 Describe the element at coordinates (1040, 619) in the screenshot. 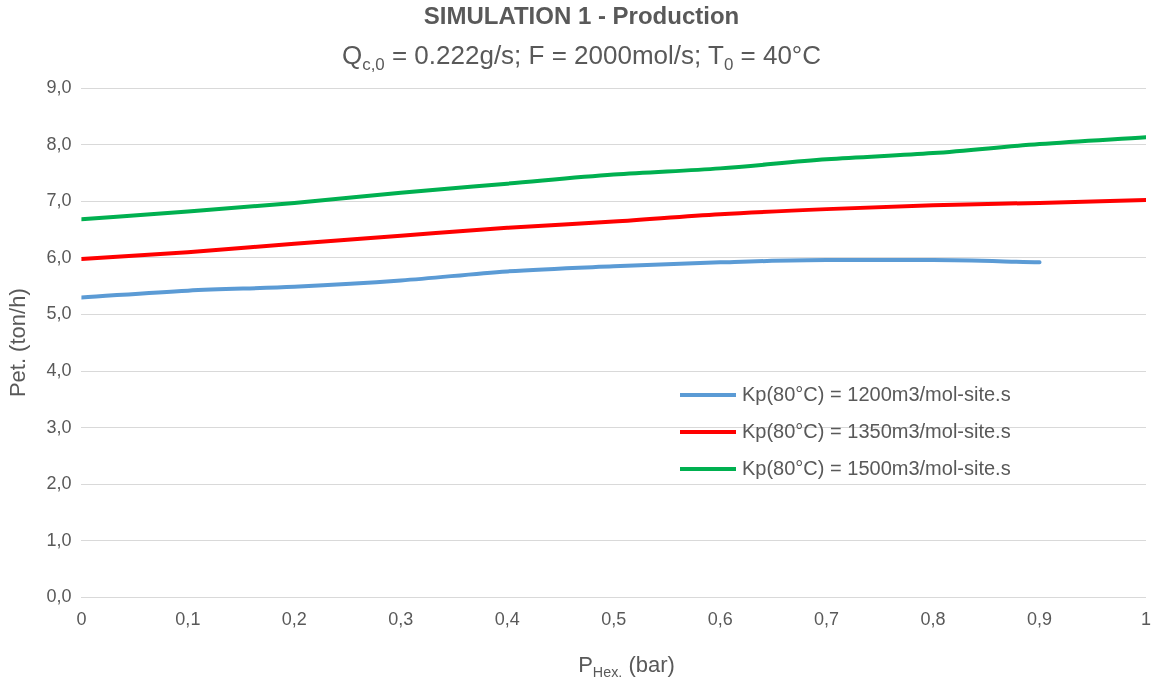

I see `x-tick-label: 0,9` at that location.